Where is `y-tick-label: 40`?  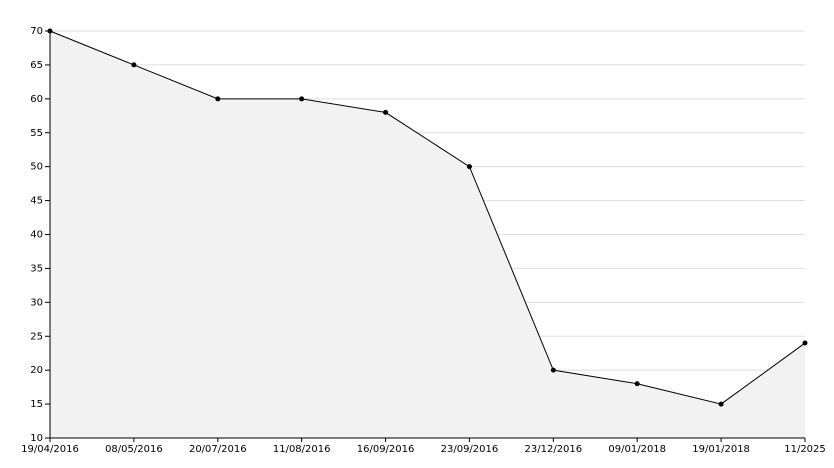
y-tick-label: 40 is located at coordinates (36, 235).